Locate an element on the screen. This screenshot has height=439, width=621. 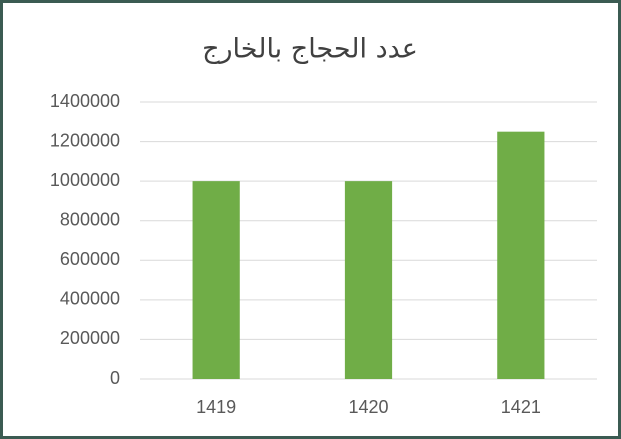
x-tick-label: 1419 is located at coordinates (216, 407).